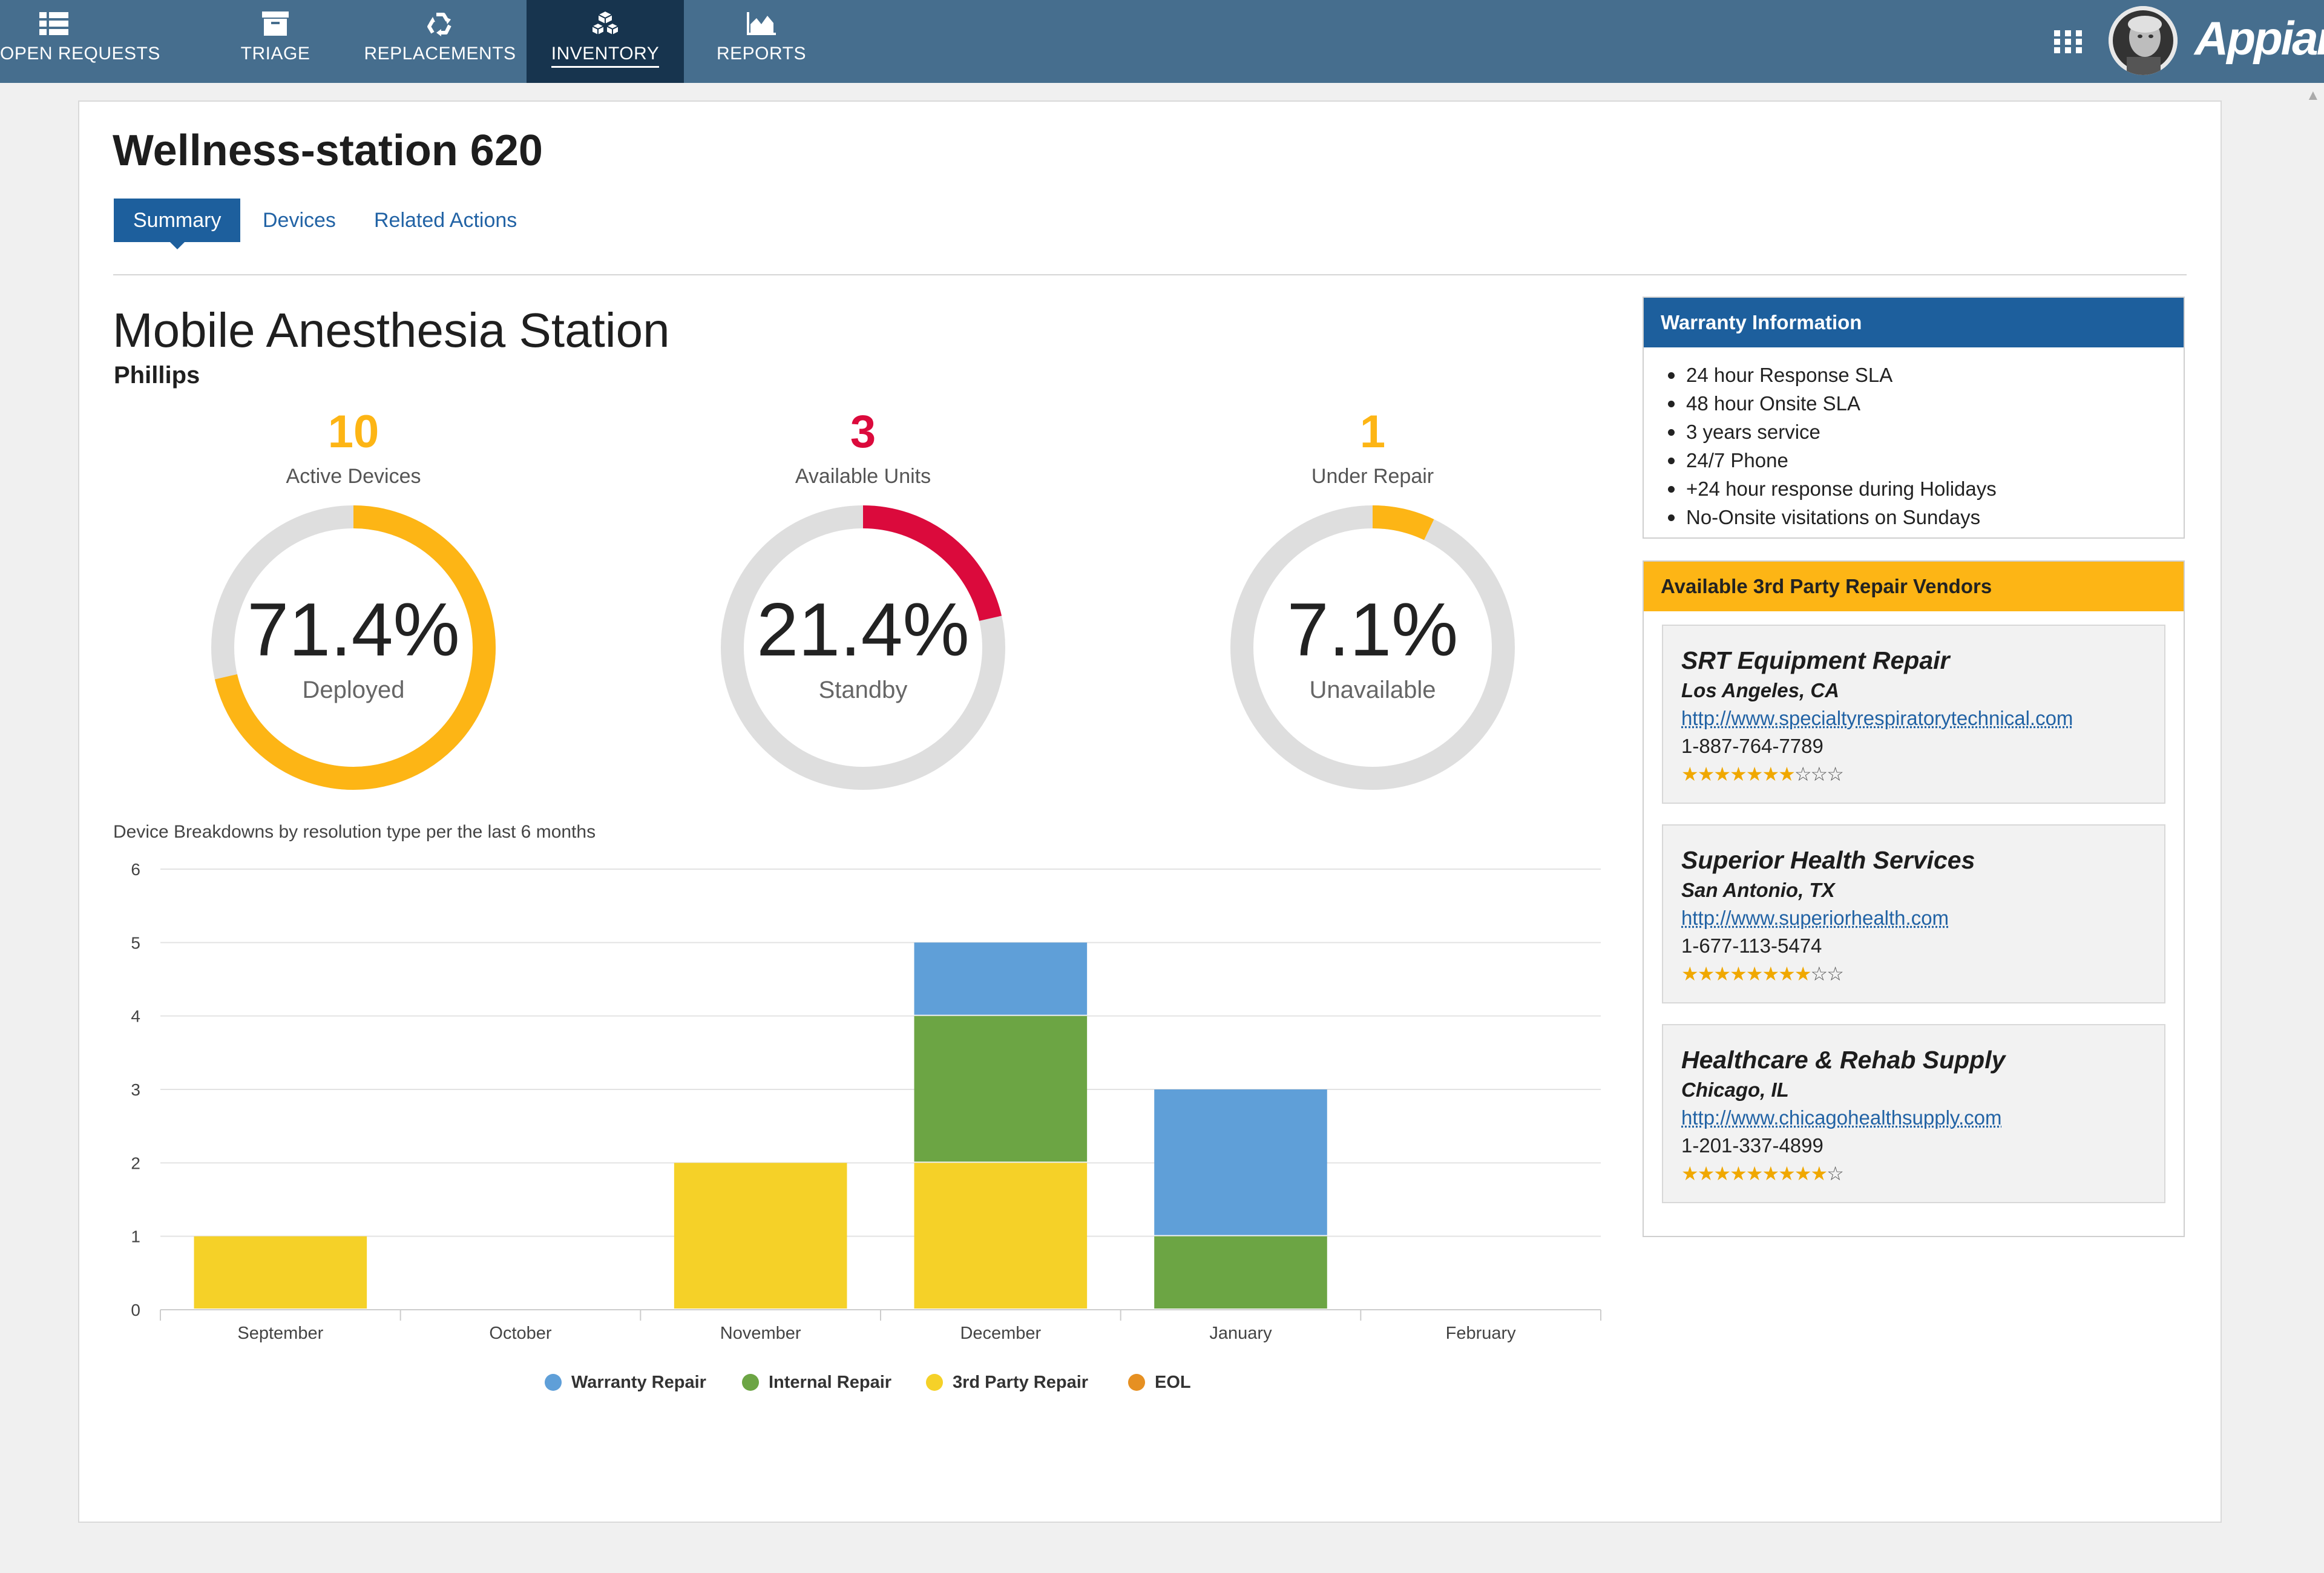  What do you see at coordinates (157, 376) in the screenshot?
I see `device-manufacturer: Phillips` at bounding box center [157, 376].